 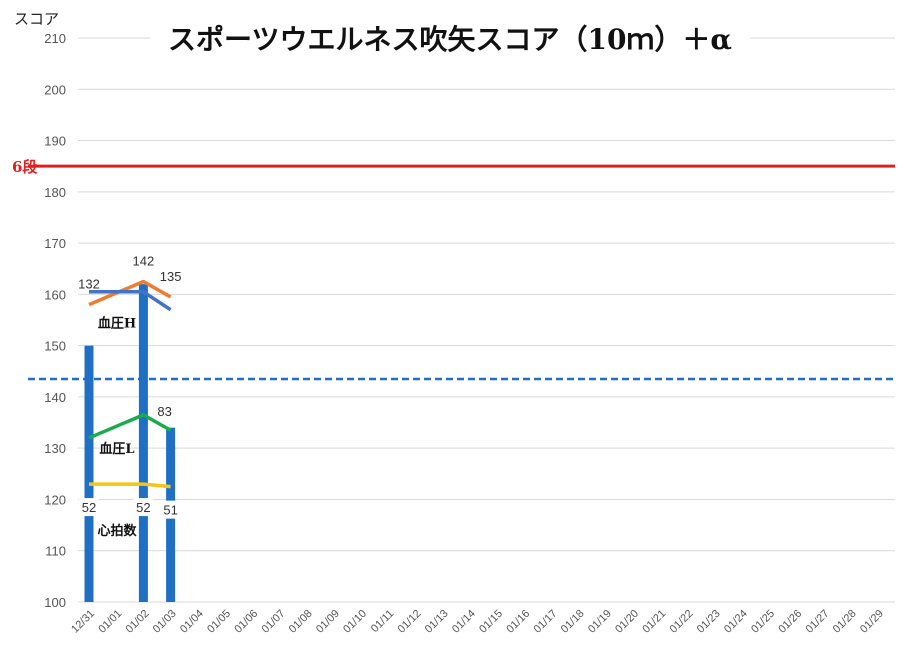 What do you see at coordinates (818, 622) in the screenshot?
I see `x-tick-label: 01/27` at bounding box center [818, 622].